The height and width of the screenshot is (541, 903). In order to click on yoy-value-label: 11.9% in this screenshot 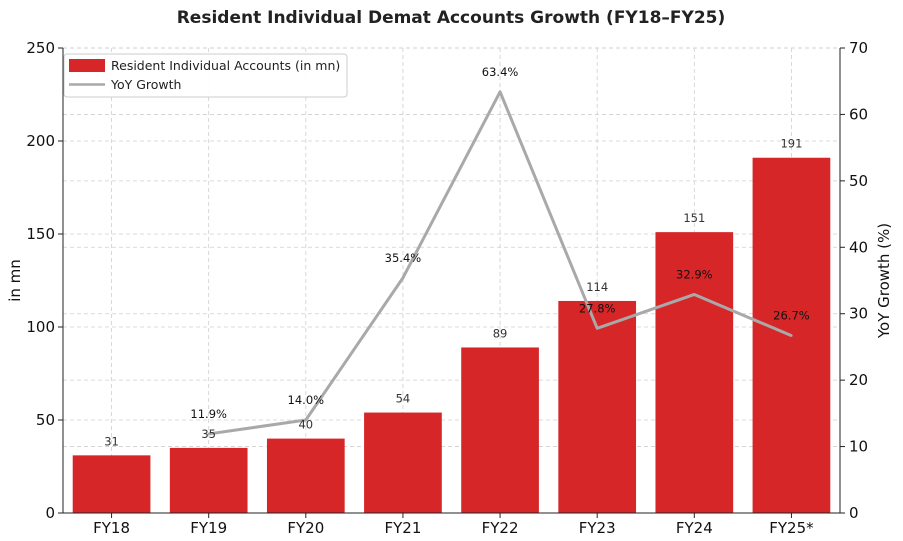, I will do `click(208, 414)`.